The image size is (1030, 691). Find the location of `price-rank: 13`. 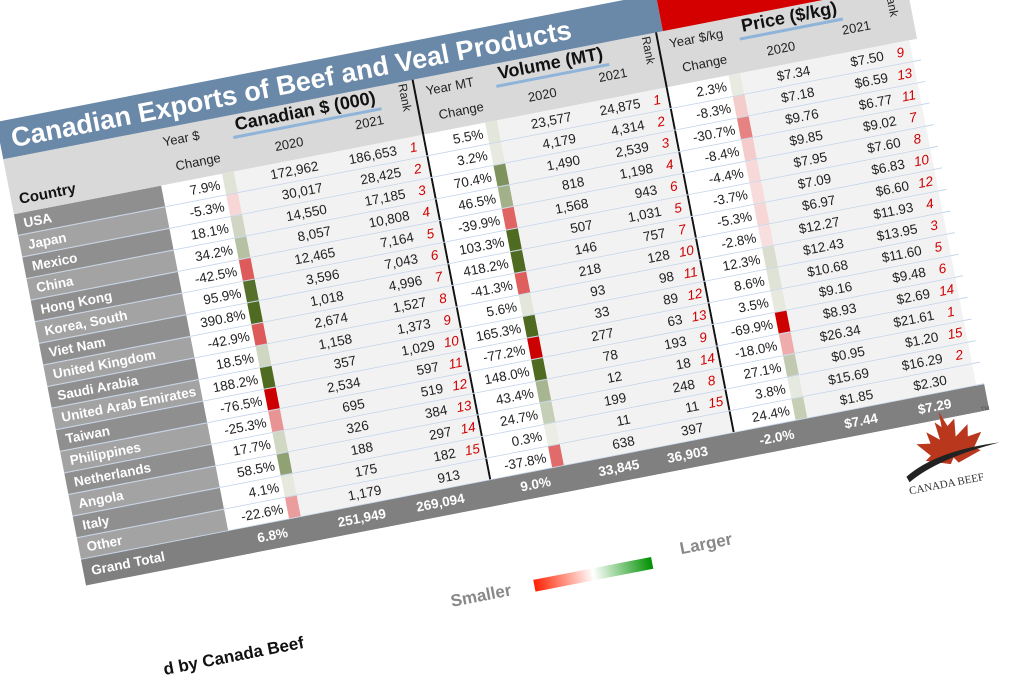

price-rank: 13 is located at coordinates (904, 74).